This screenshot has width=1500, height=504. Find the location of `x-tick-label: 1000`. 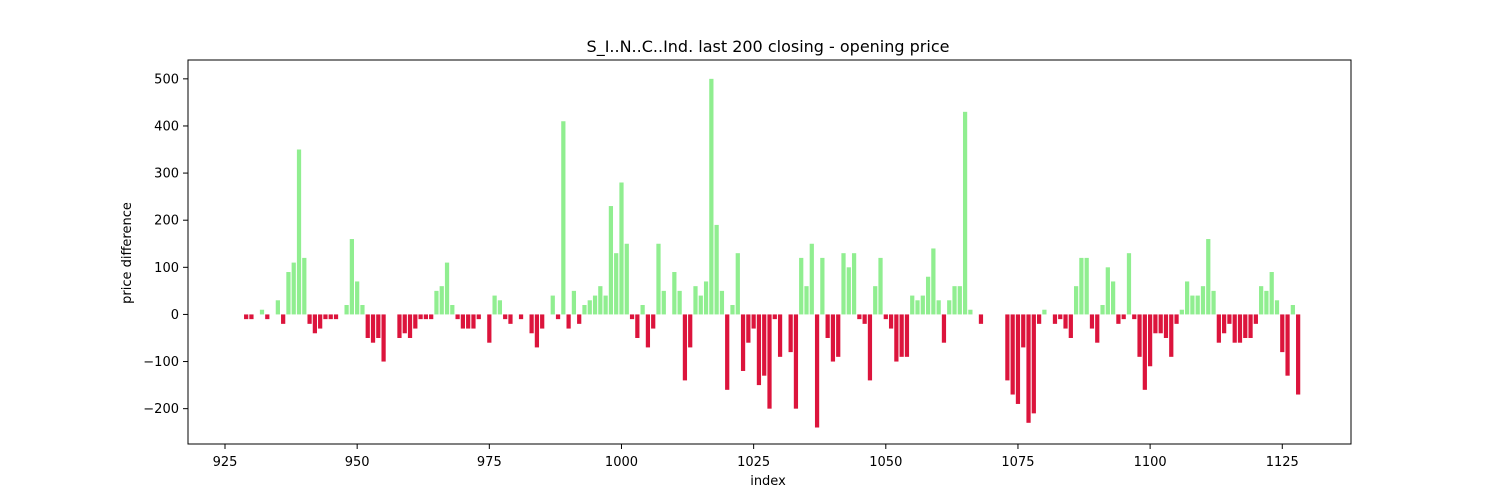

x-tick-label: 1000 is located at coordinates (621, 462).